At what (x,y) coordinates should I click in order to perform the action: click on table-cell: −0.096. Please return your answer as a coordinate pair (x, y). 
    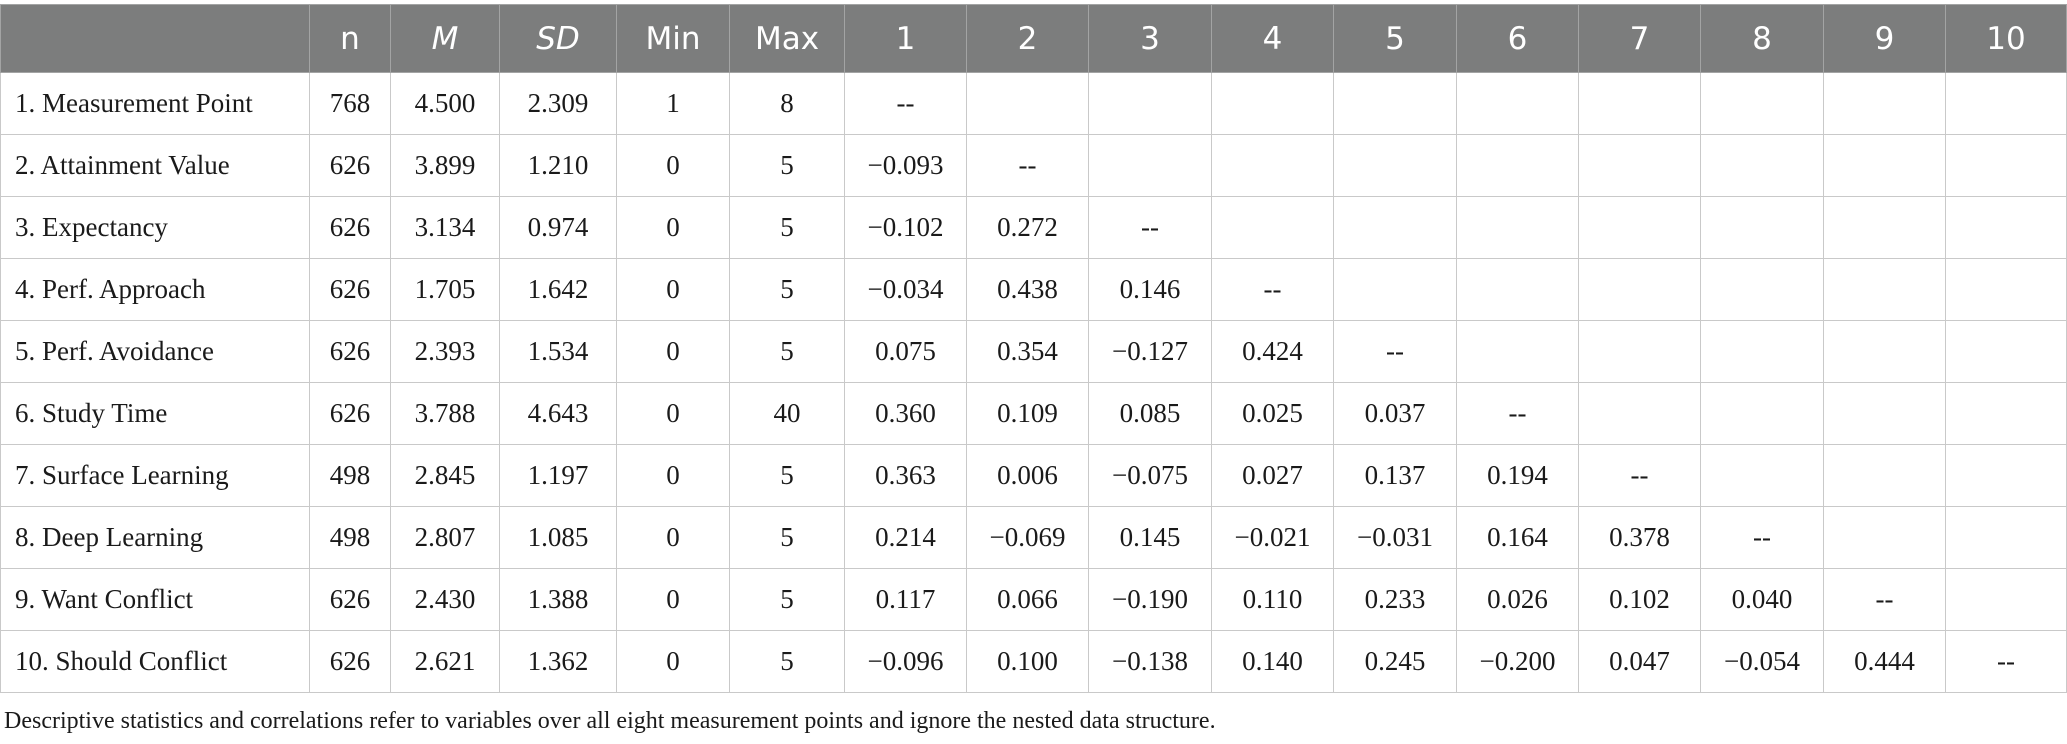
    Looking at the image, I should click on (905, 661).